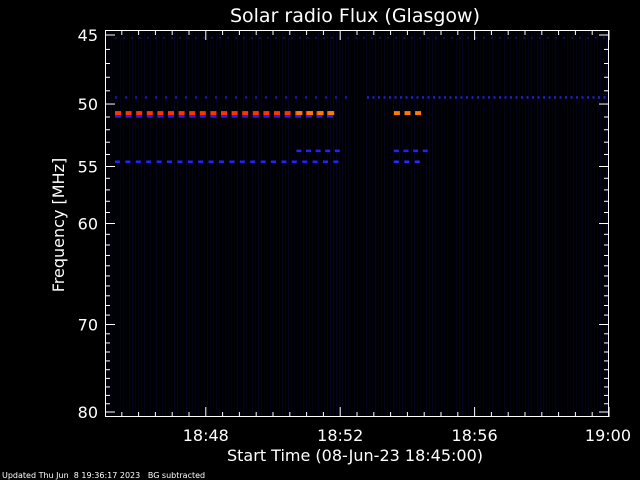 This screenshot has height=480, width=640. I want to click on y-tick-label: 55, so click(88, 166).